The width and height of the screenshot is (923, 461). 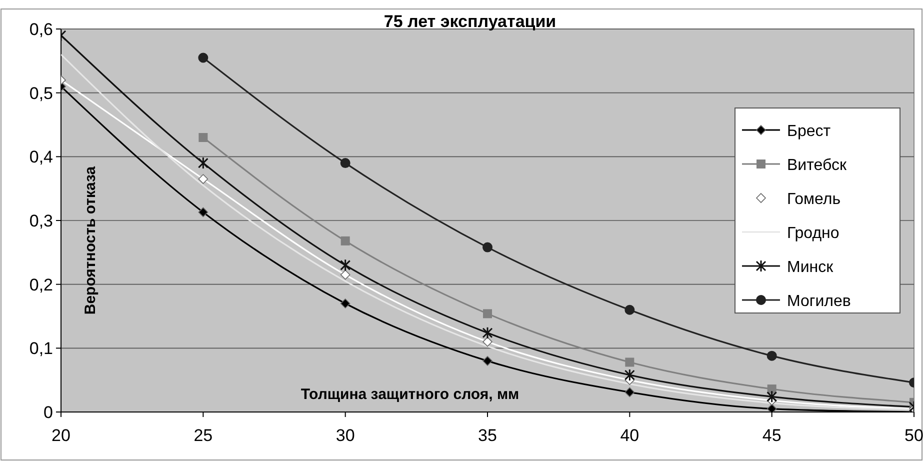 What do you see at coordinates (41, 93) in the screenshot?
I see `y-tick-label: 0,5` at bounding box center [41, 93].